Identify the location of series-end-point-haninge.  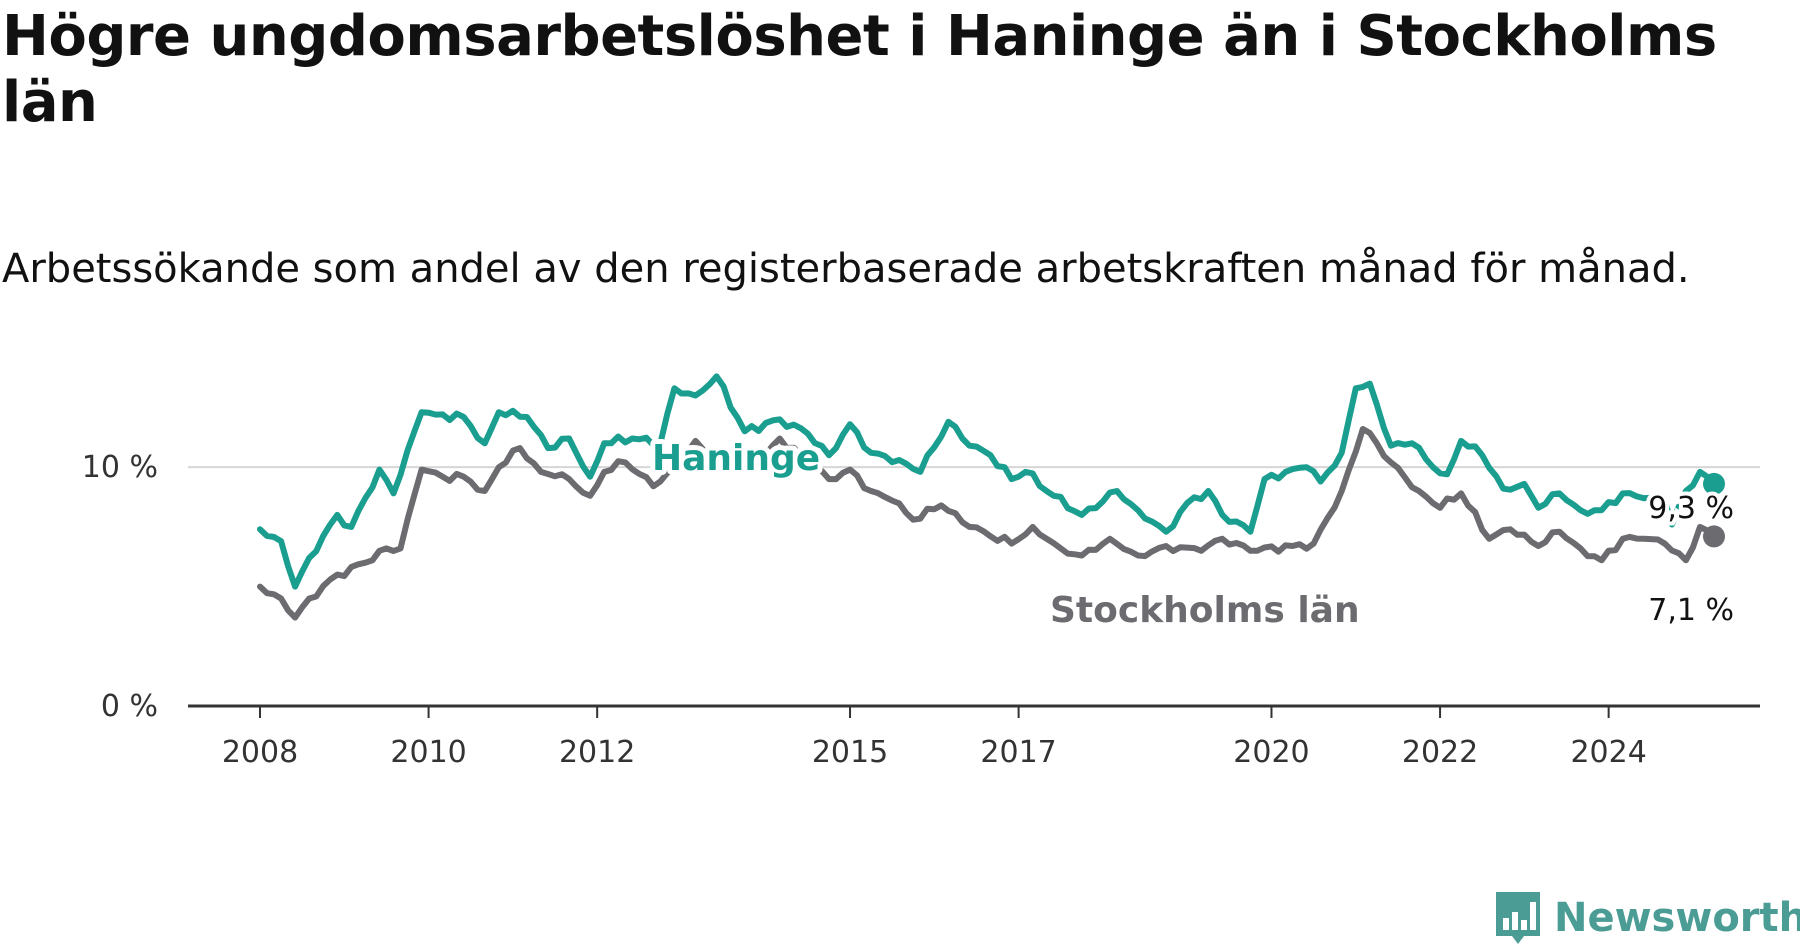
(1714, 483).